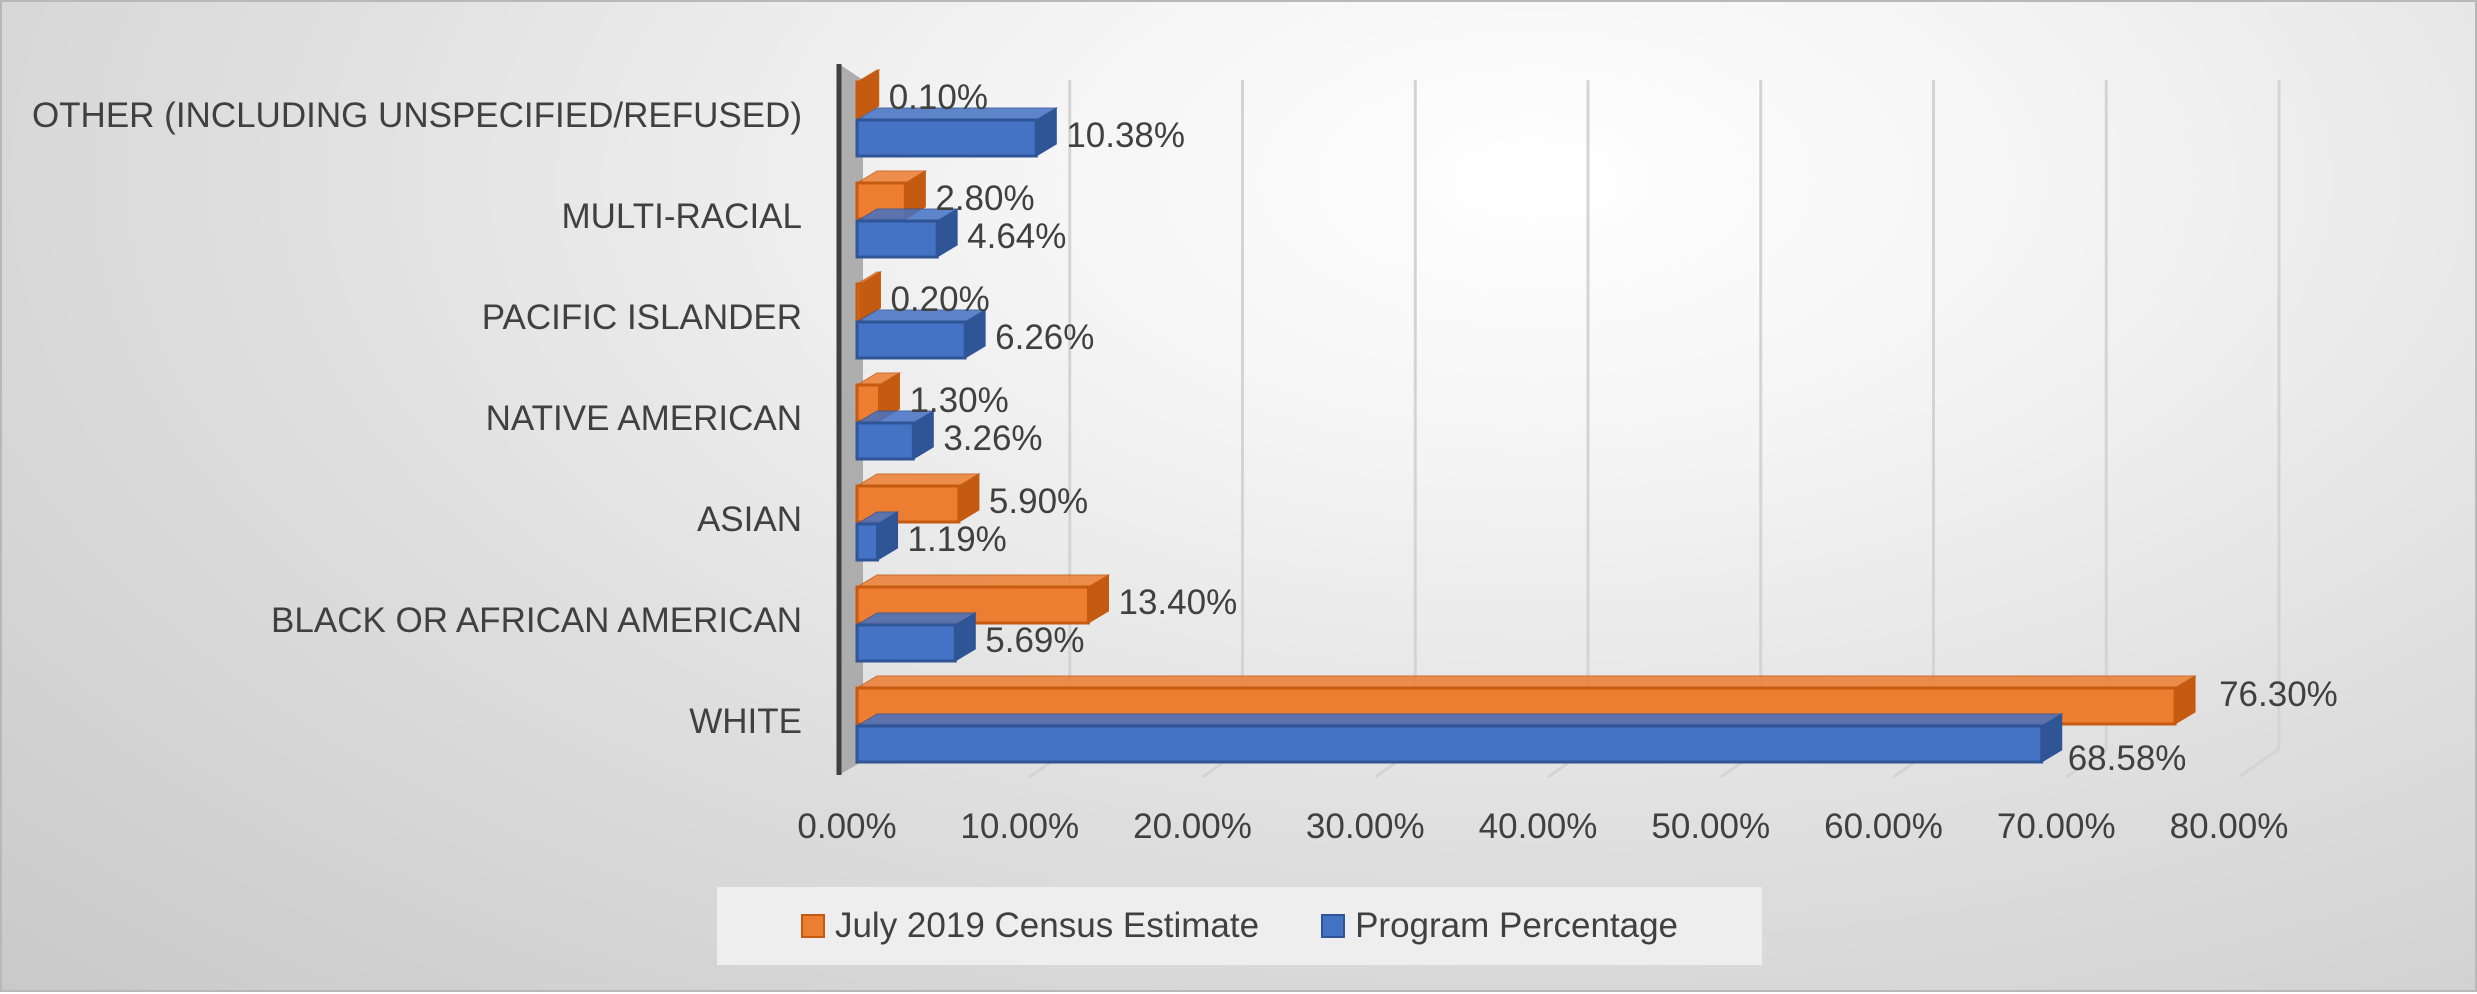  I want to click on data-label: 3.26%, so click(992, 438).